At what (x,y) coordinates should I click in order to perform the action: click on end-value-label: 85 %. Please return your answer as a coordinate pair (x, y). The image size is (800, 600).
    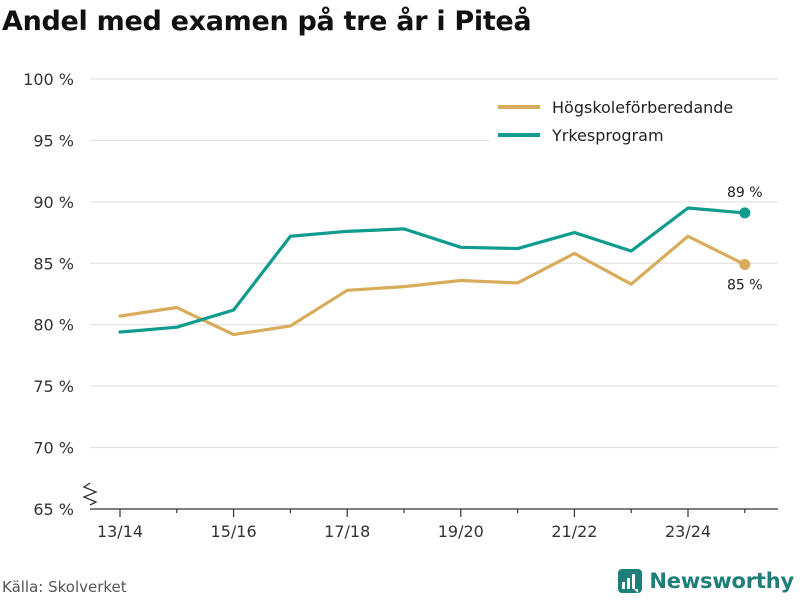
    Looking at the image, I should click on (745, 286).